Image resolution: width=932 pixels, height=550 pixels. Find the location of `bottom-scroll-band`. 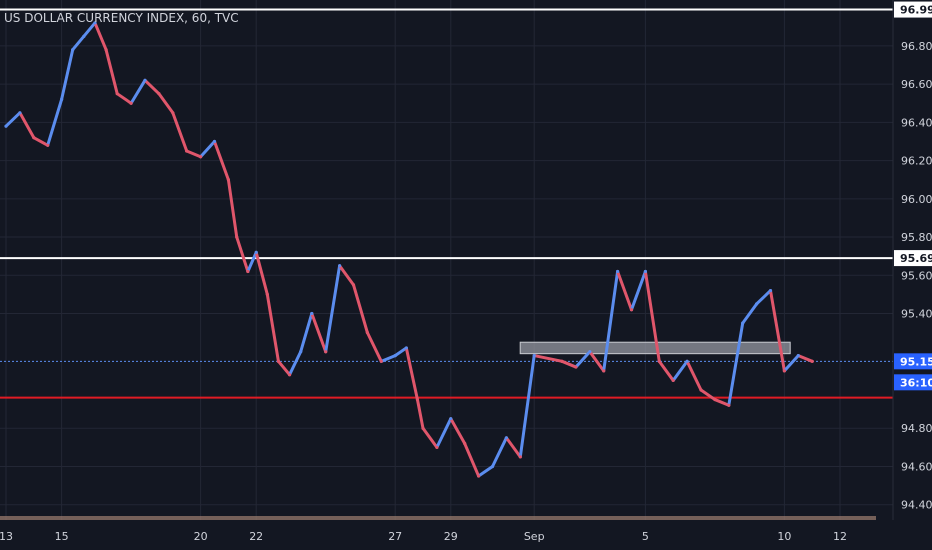

bottom-scroll-band is located at coordinates (438, 518).